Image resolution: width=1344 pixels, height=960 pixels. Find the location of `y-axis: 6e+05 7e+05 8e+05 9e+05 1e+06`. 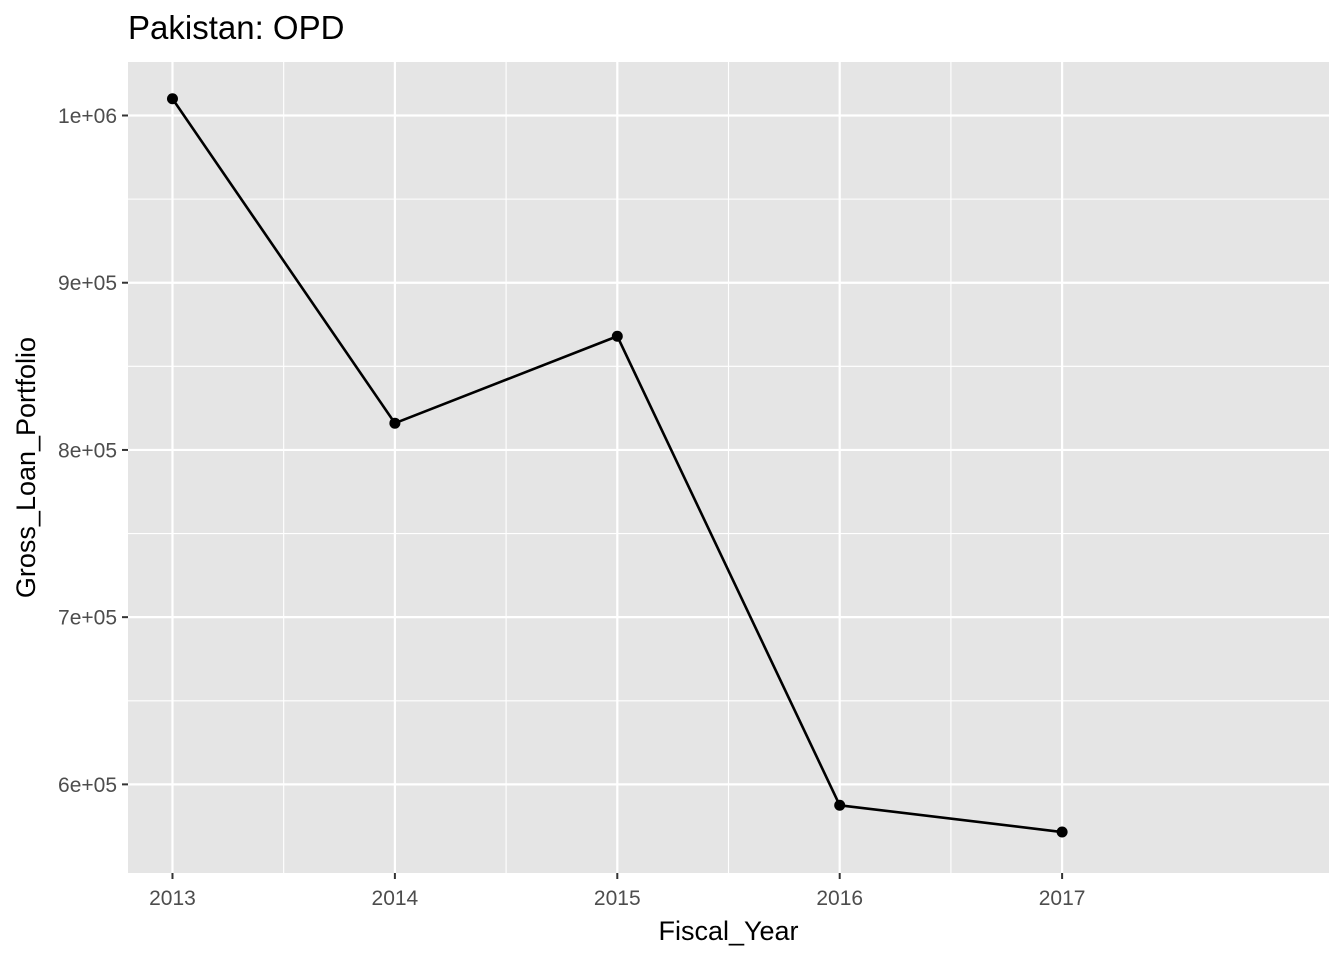

y-axis: 6e+05 7e+05 8e+05 9e+05 1e+06 is located at coordinates (93, 451).